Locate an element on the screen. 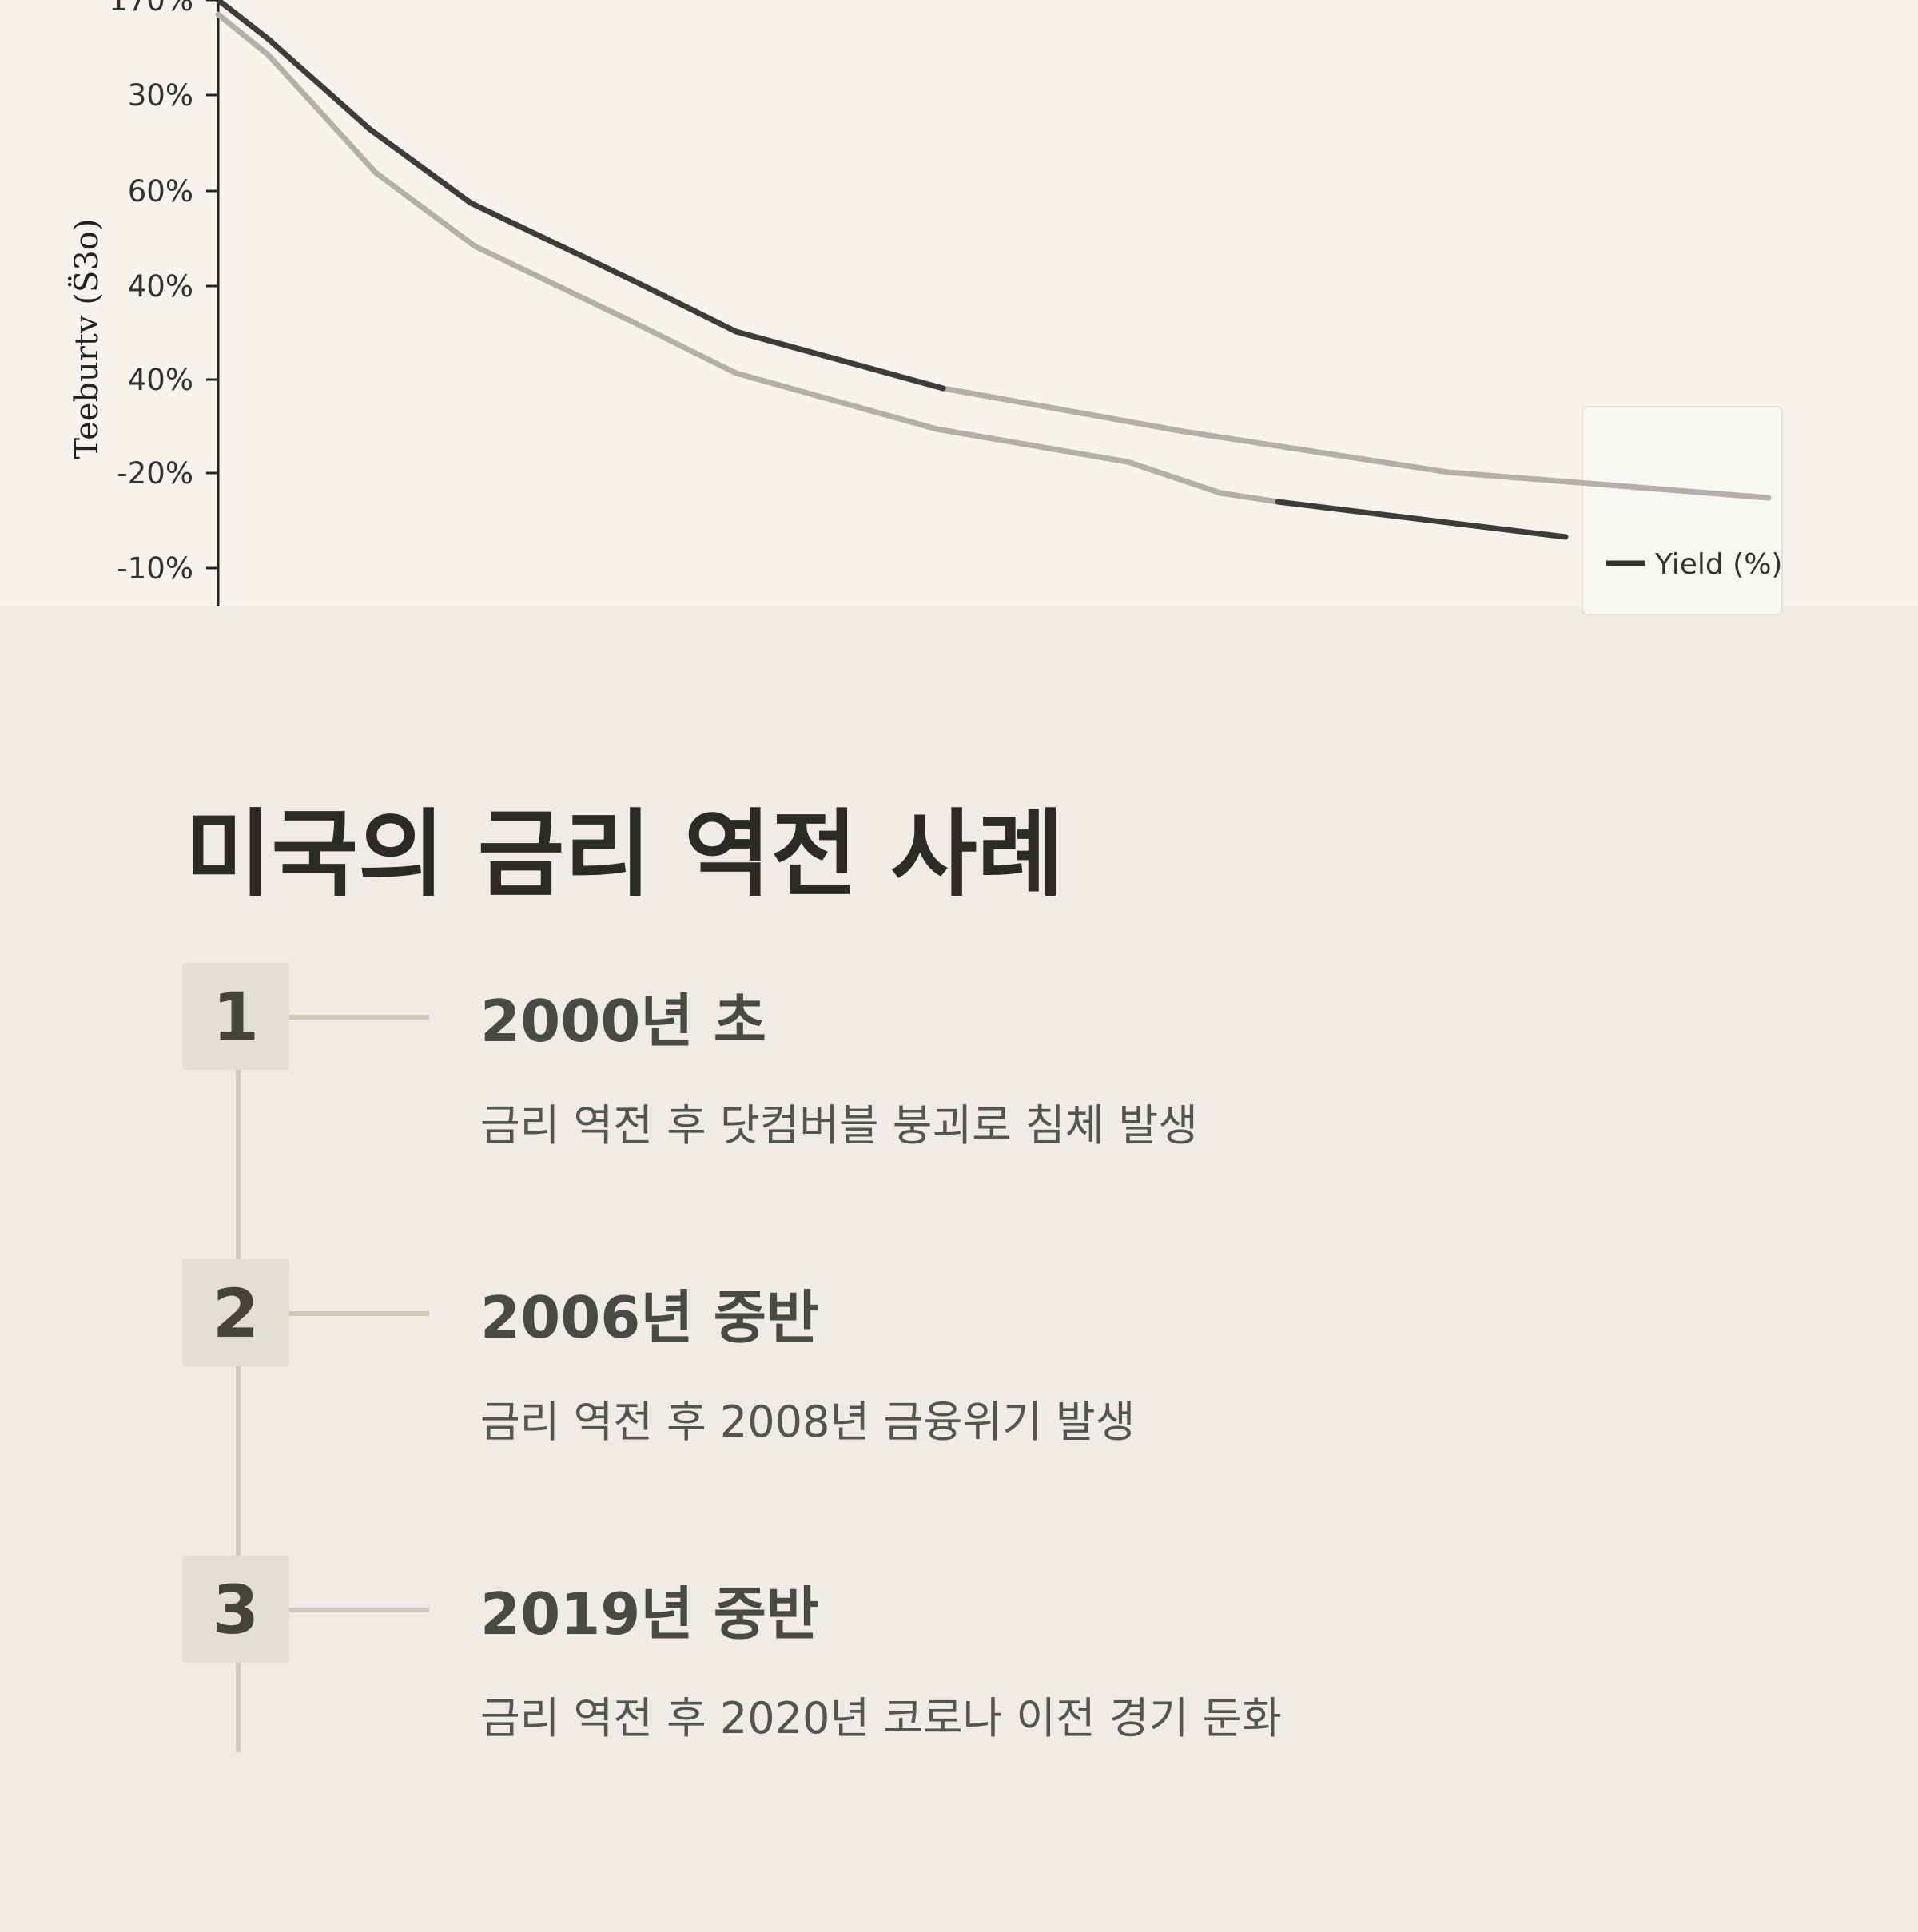 This screenshot has height=1932, width=1918. section-title: 미국의 금리 역전 사례 is located at coordinates (624, 854).